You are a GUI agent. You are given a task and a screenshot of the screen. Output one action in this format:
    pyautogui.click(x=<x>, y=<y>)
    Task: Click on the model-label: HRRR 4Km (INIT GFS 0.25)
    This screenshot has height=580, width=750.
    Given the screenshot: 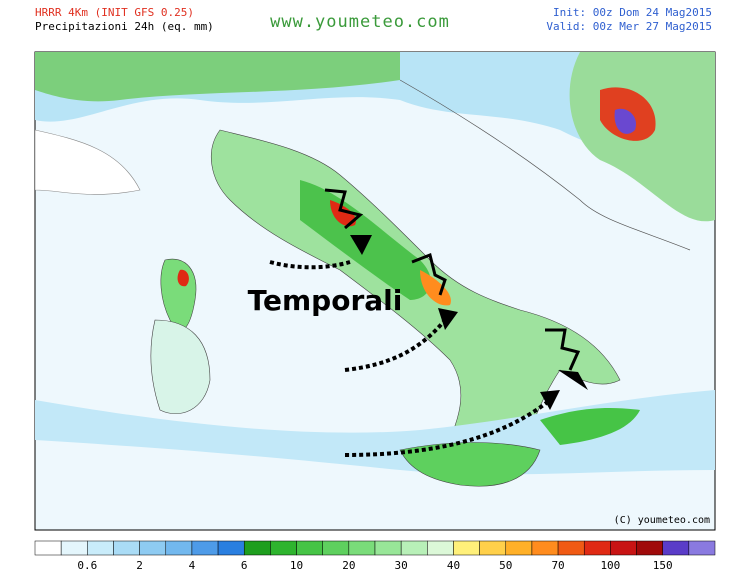 What is the action you would take?
    pyautogui.click(x=114, y=12)
    